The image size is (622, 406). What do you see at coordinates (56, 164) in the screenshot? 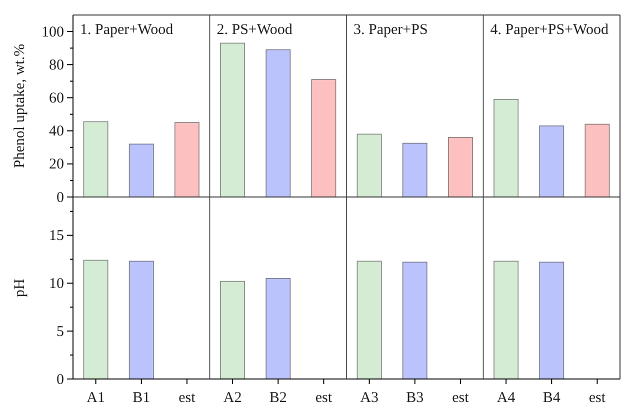
I see `y-tick-label: 20` at bounding box center [56, 164].